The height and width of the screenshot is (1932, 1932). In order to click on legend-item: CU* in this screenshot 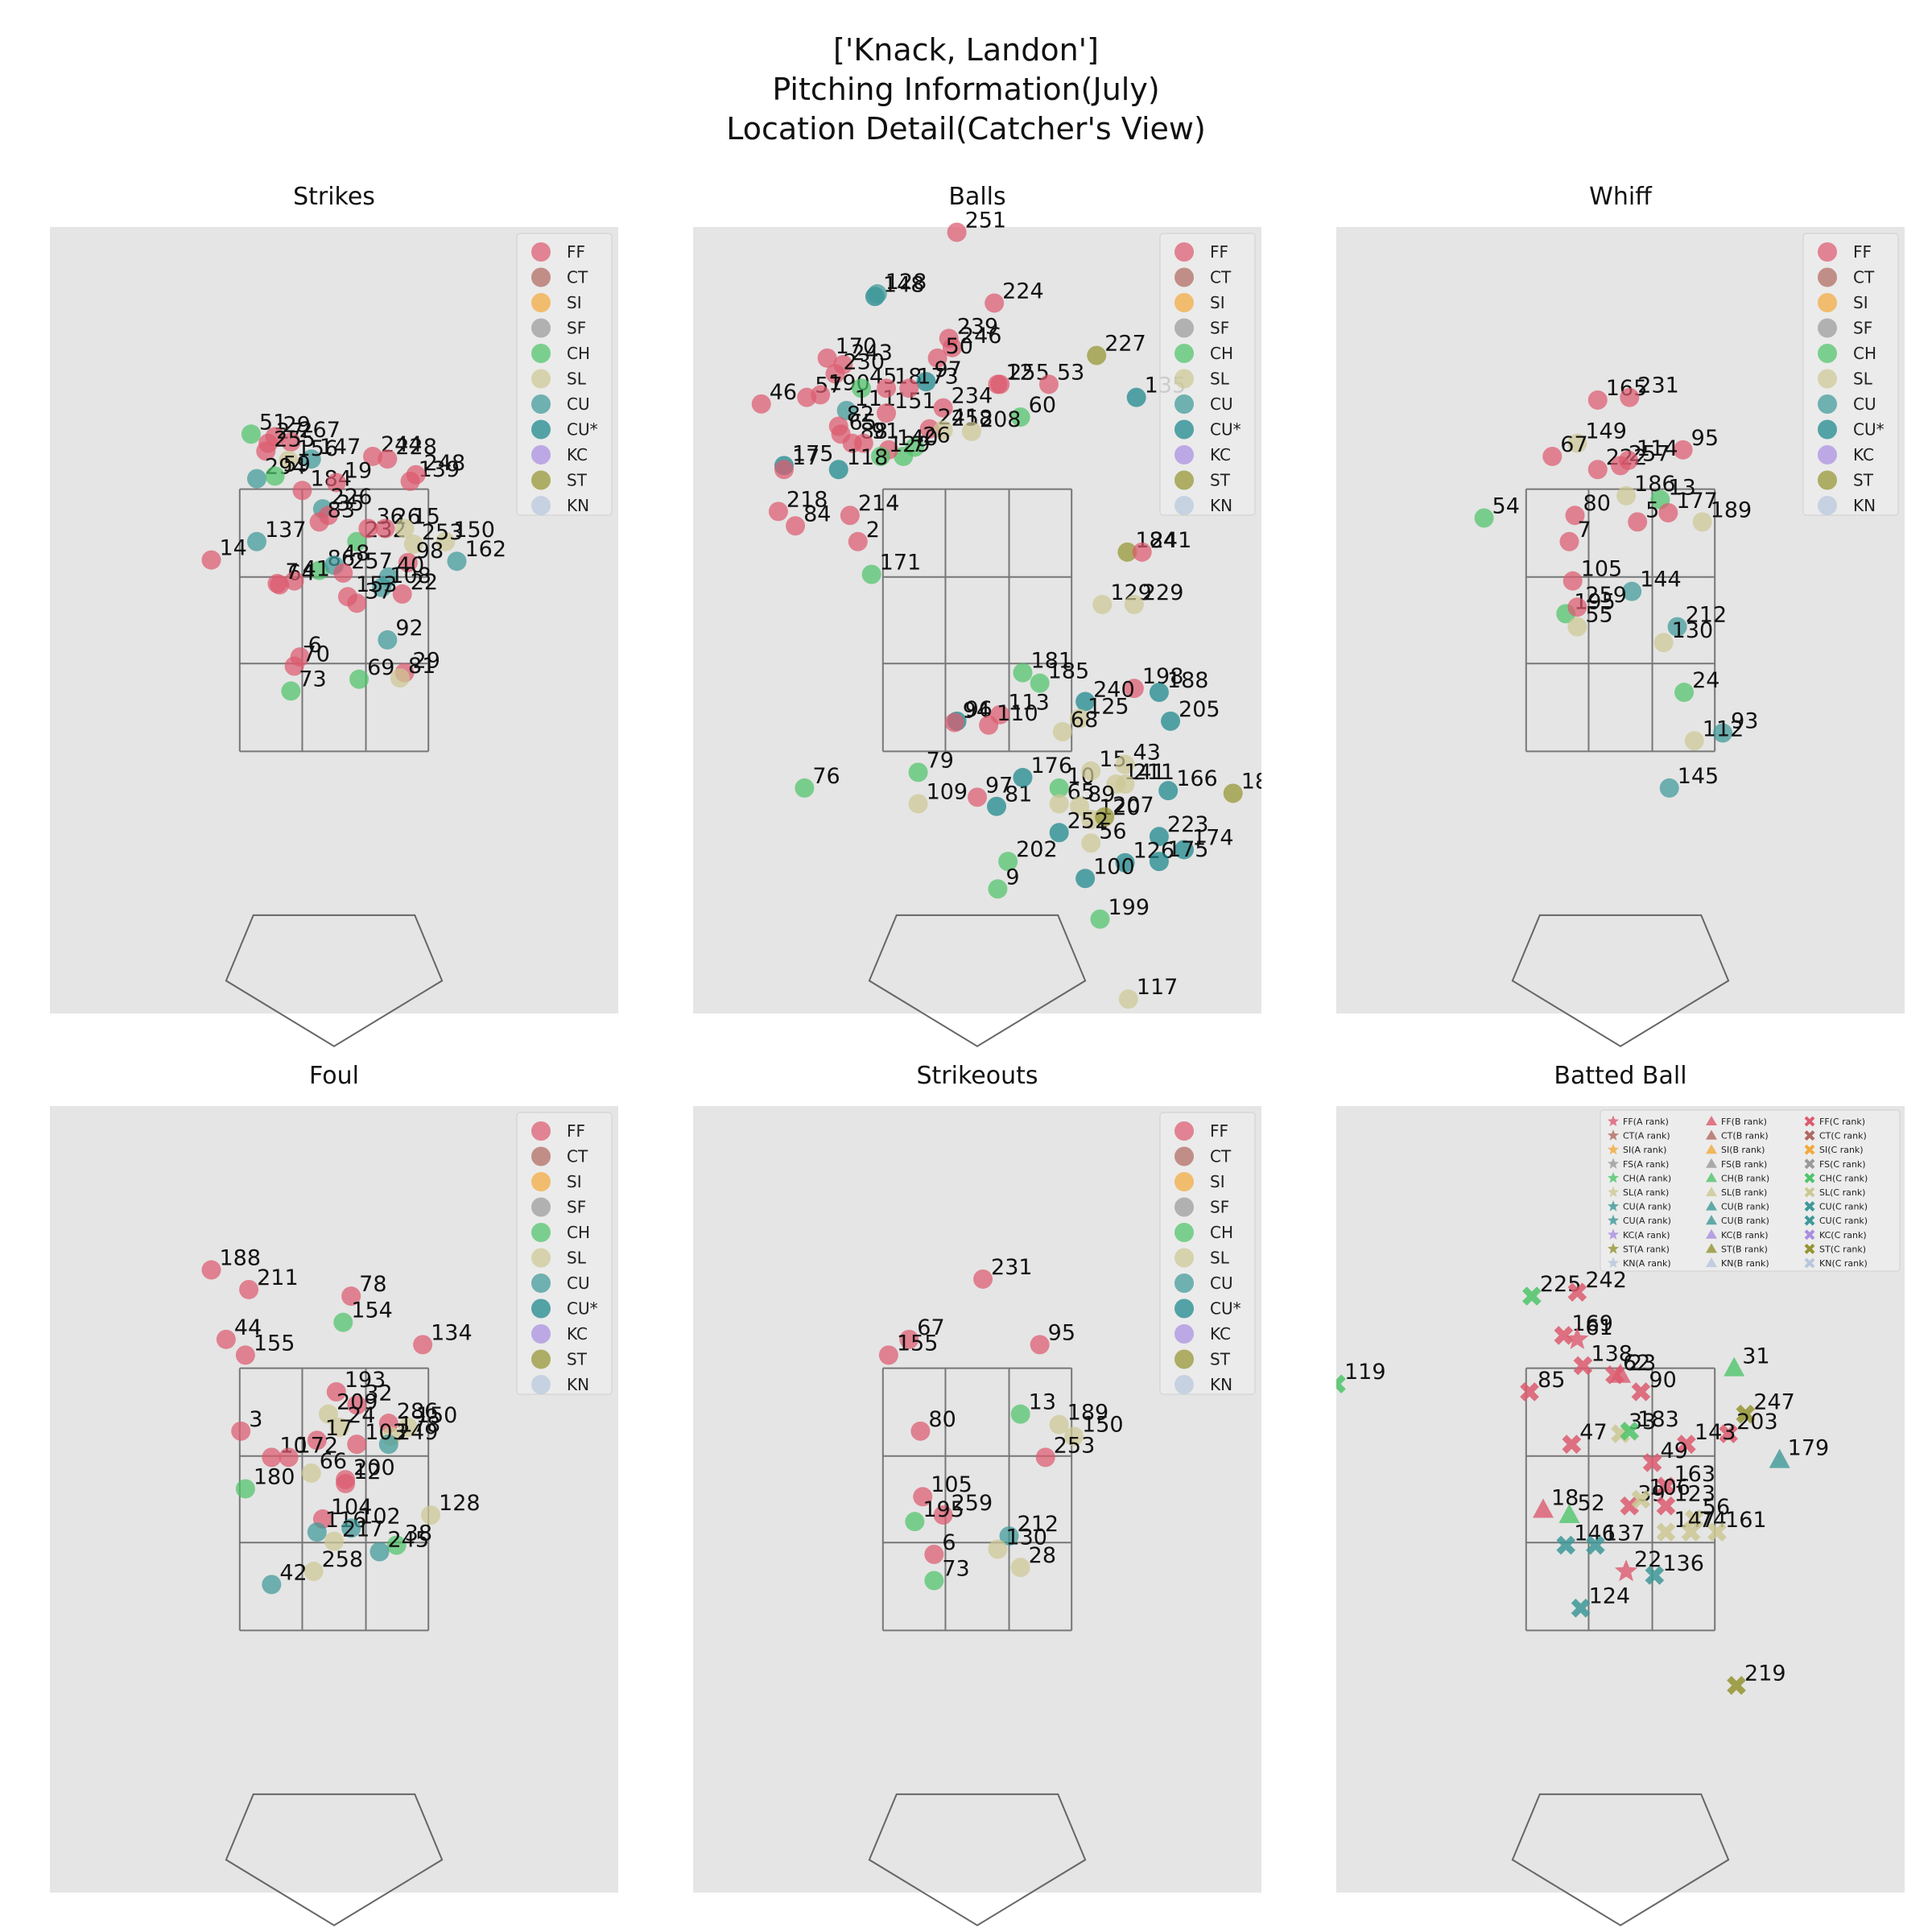, I will do `click(1207, 429)`.